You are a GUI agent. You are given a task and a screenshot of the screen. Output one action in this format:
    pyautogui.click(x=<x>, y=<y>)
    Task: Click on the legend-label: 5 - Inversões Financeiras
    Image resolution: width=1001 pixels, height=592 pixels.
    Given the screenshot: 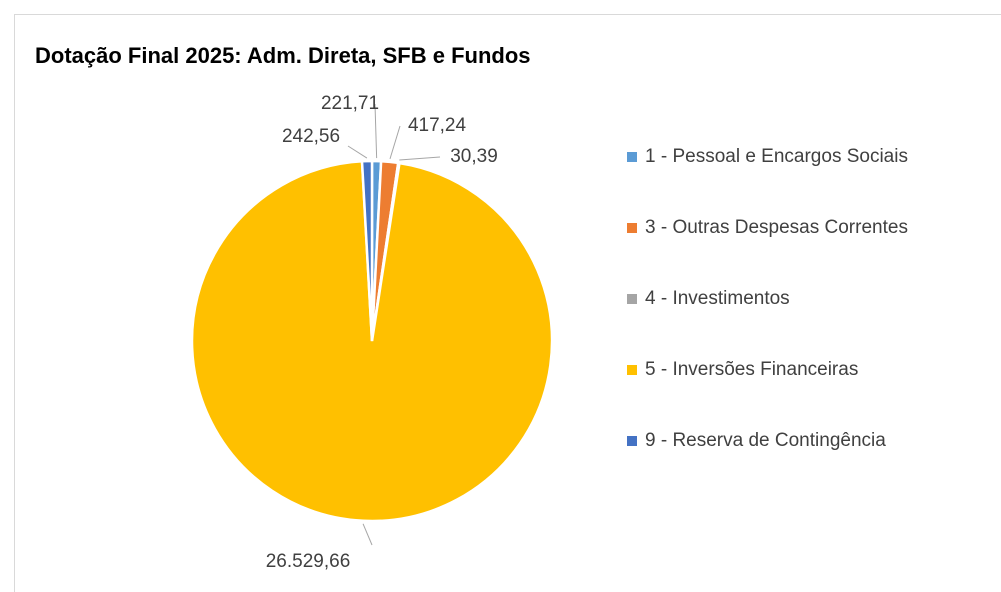 What is the action you would take?
    pyautogui.click(x=751, y=369)
    